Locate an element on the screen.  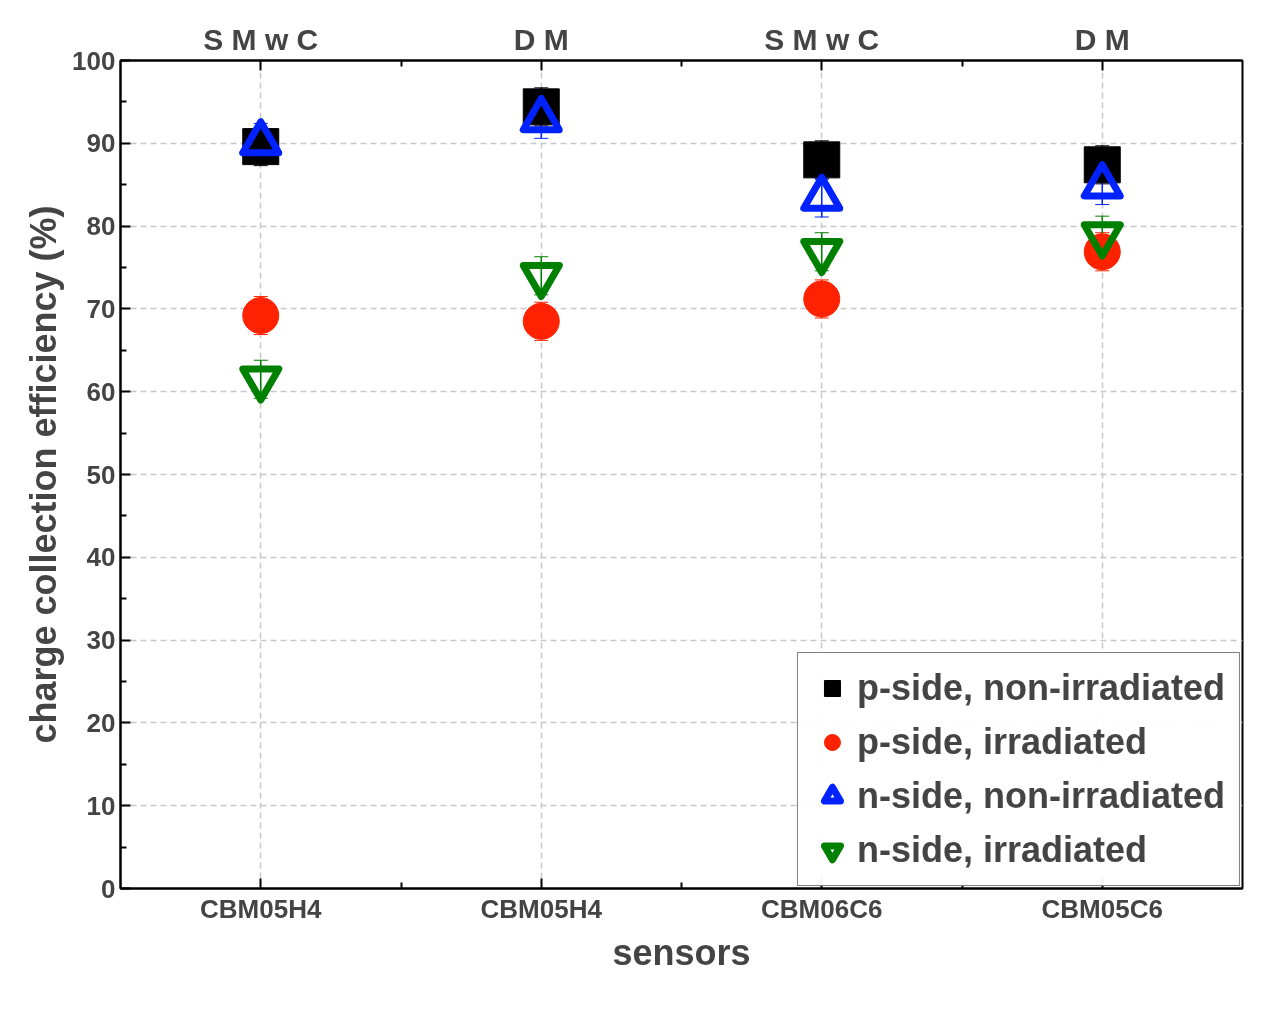
y-tick-label: 10 is located at coordinates (101, 805).